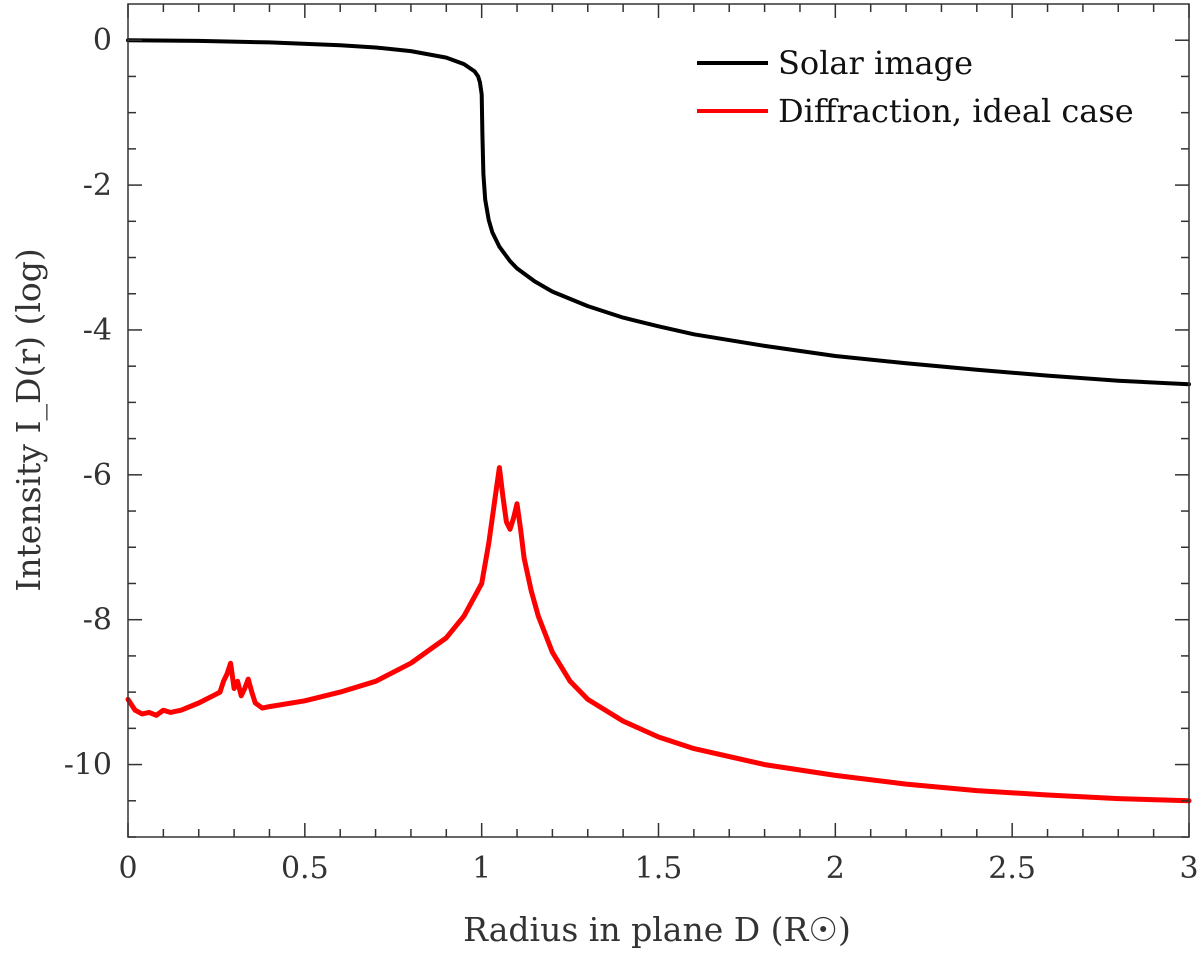  I want to click on y-tick-label: -4, so click(97, 330).